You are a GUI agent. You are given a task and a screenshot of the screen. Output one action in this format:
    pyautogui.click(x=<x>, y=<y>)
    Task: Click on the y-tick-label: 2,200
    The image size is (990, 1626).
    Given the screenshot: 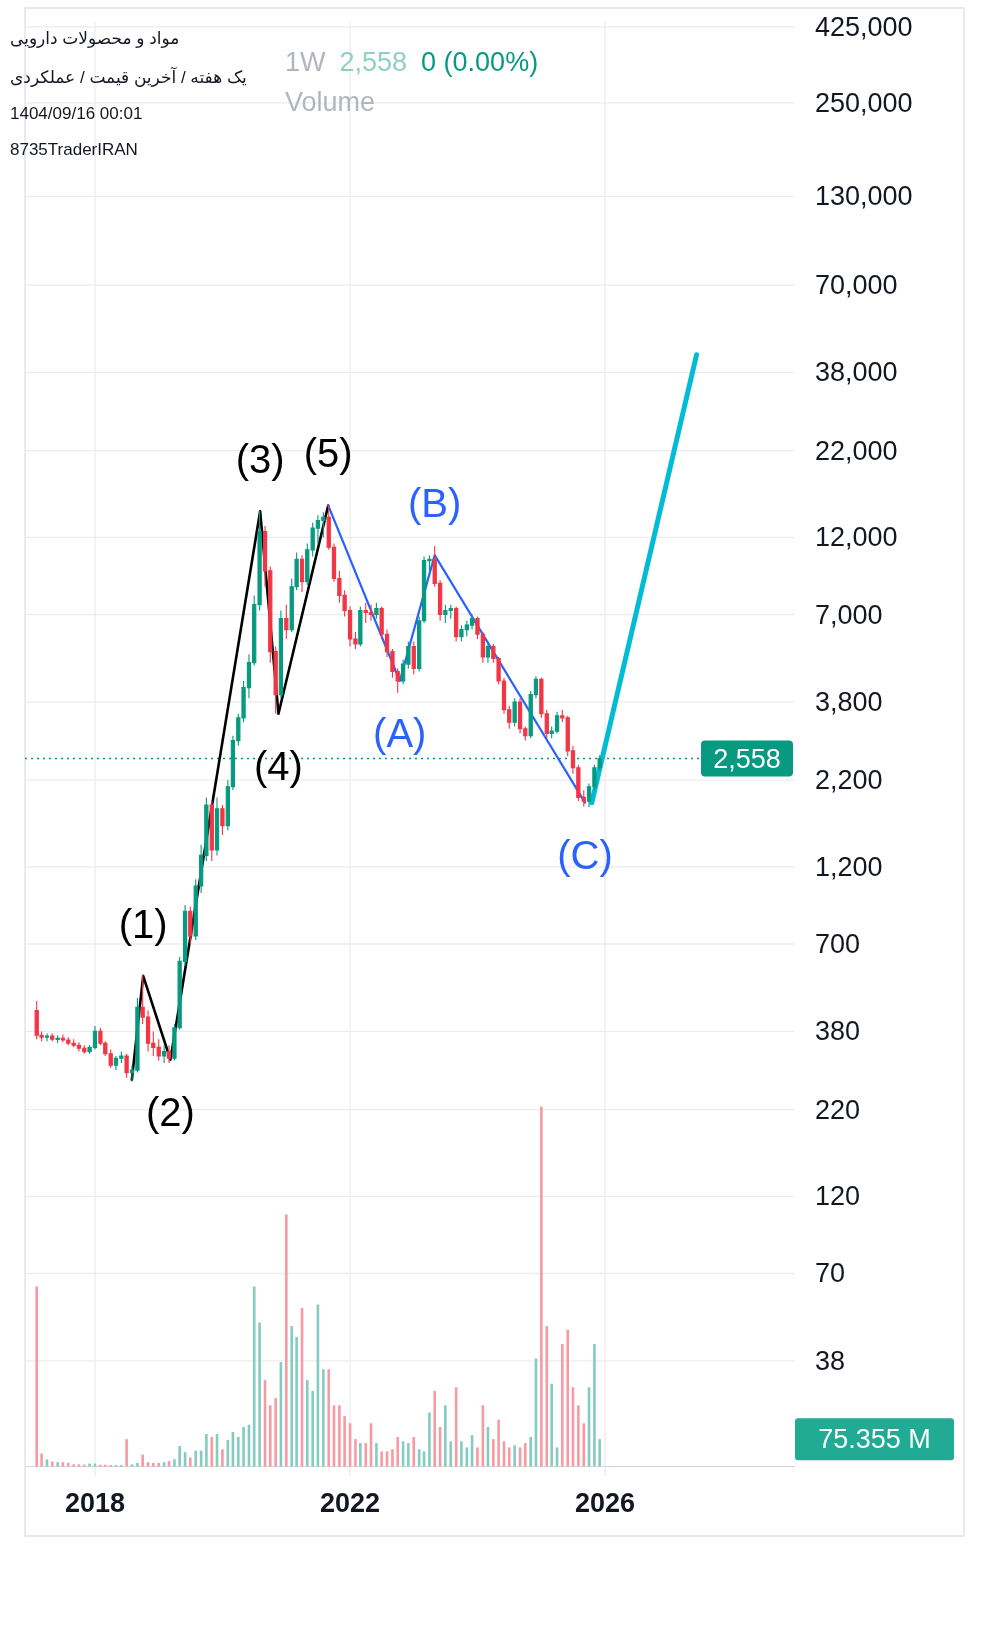 What is the action you would take?
    pyautogui.click(x=849, y=780)
    